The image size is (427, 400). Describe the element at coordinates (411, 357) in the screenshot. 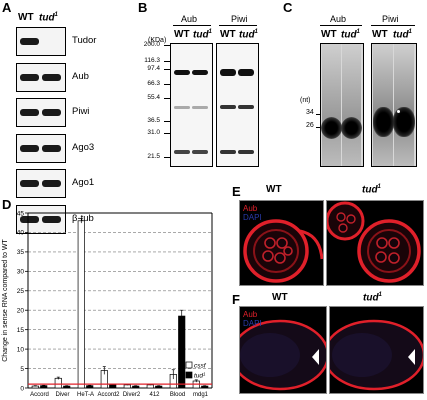

I see `panel-f-mut-arrowhead-icon` at that location.